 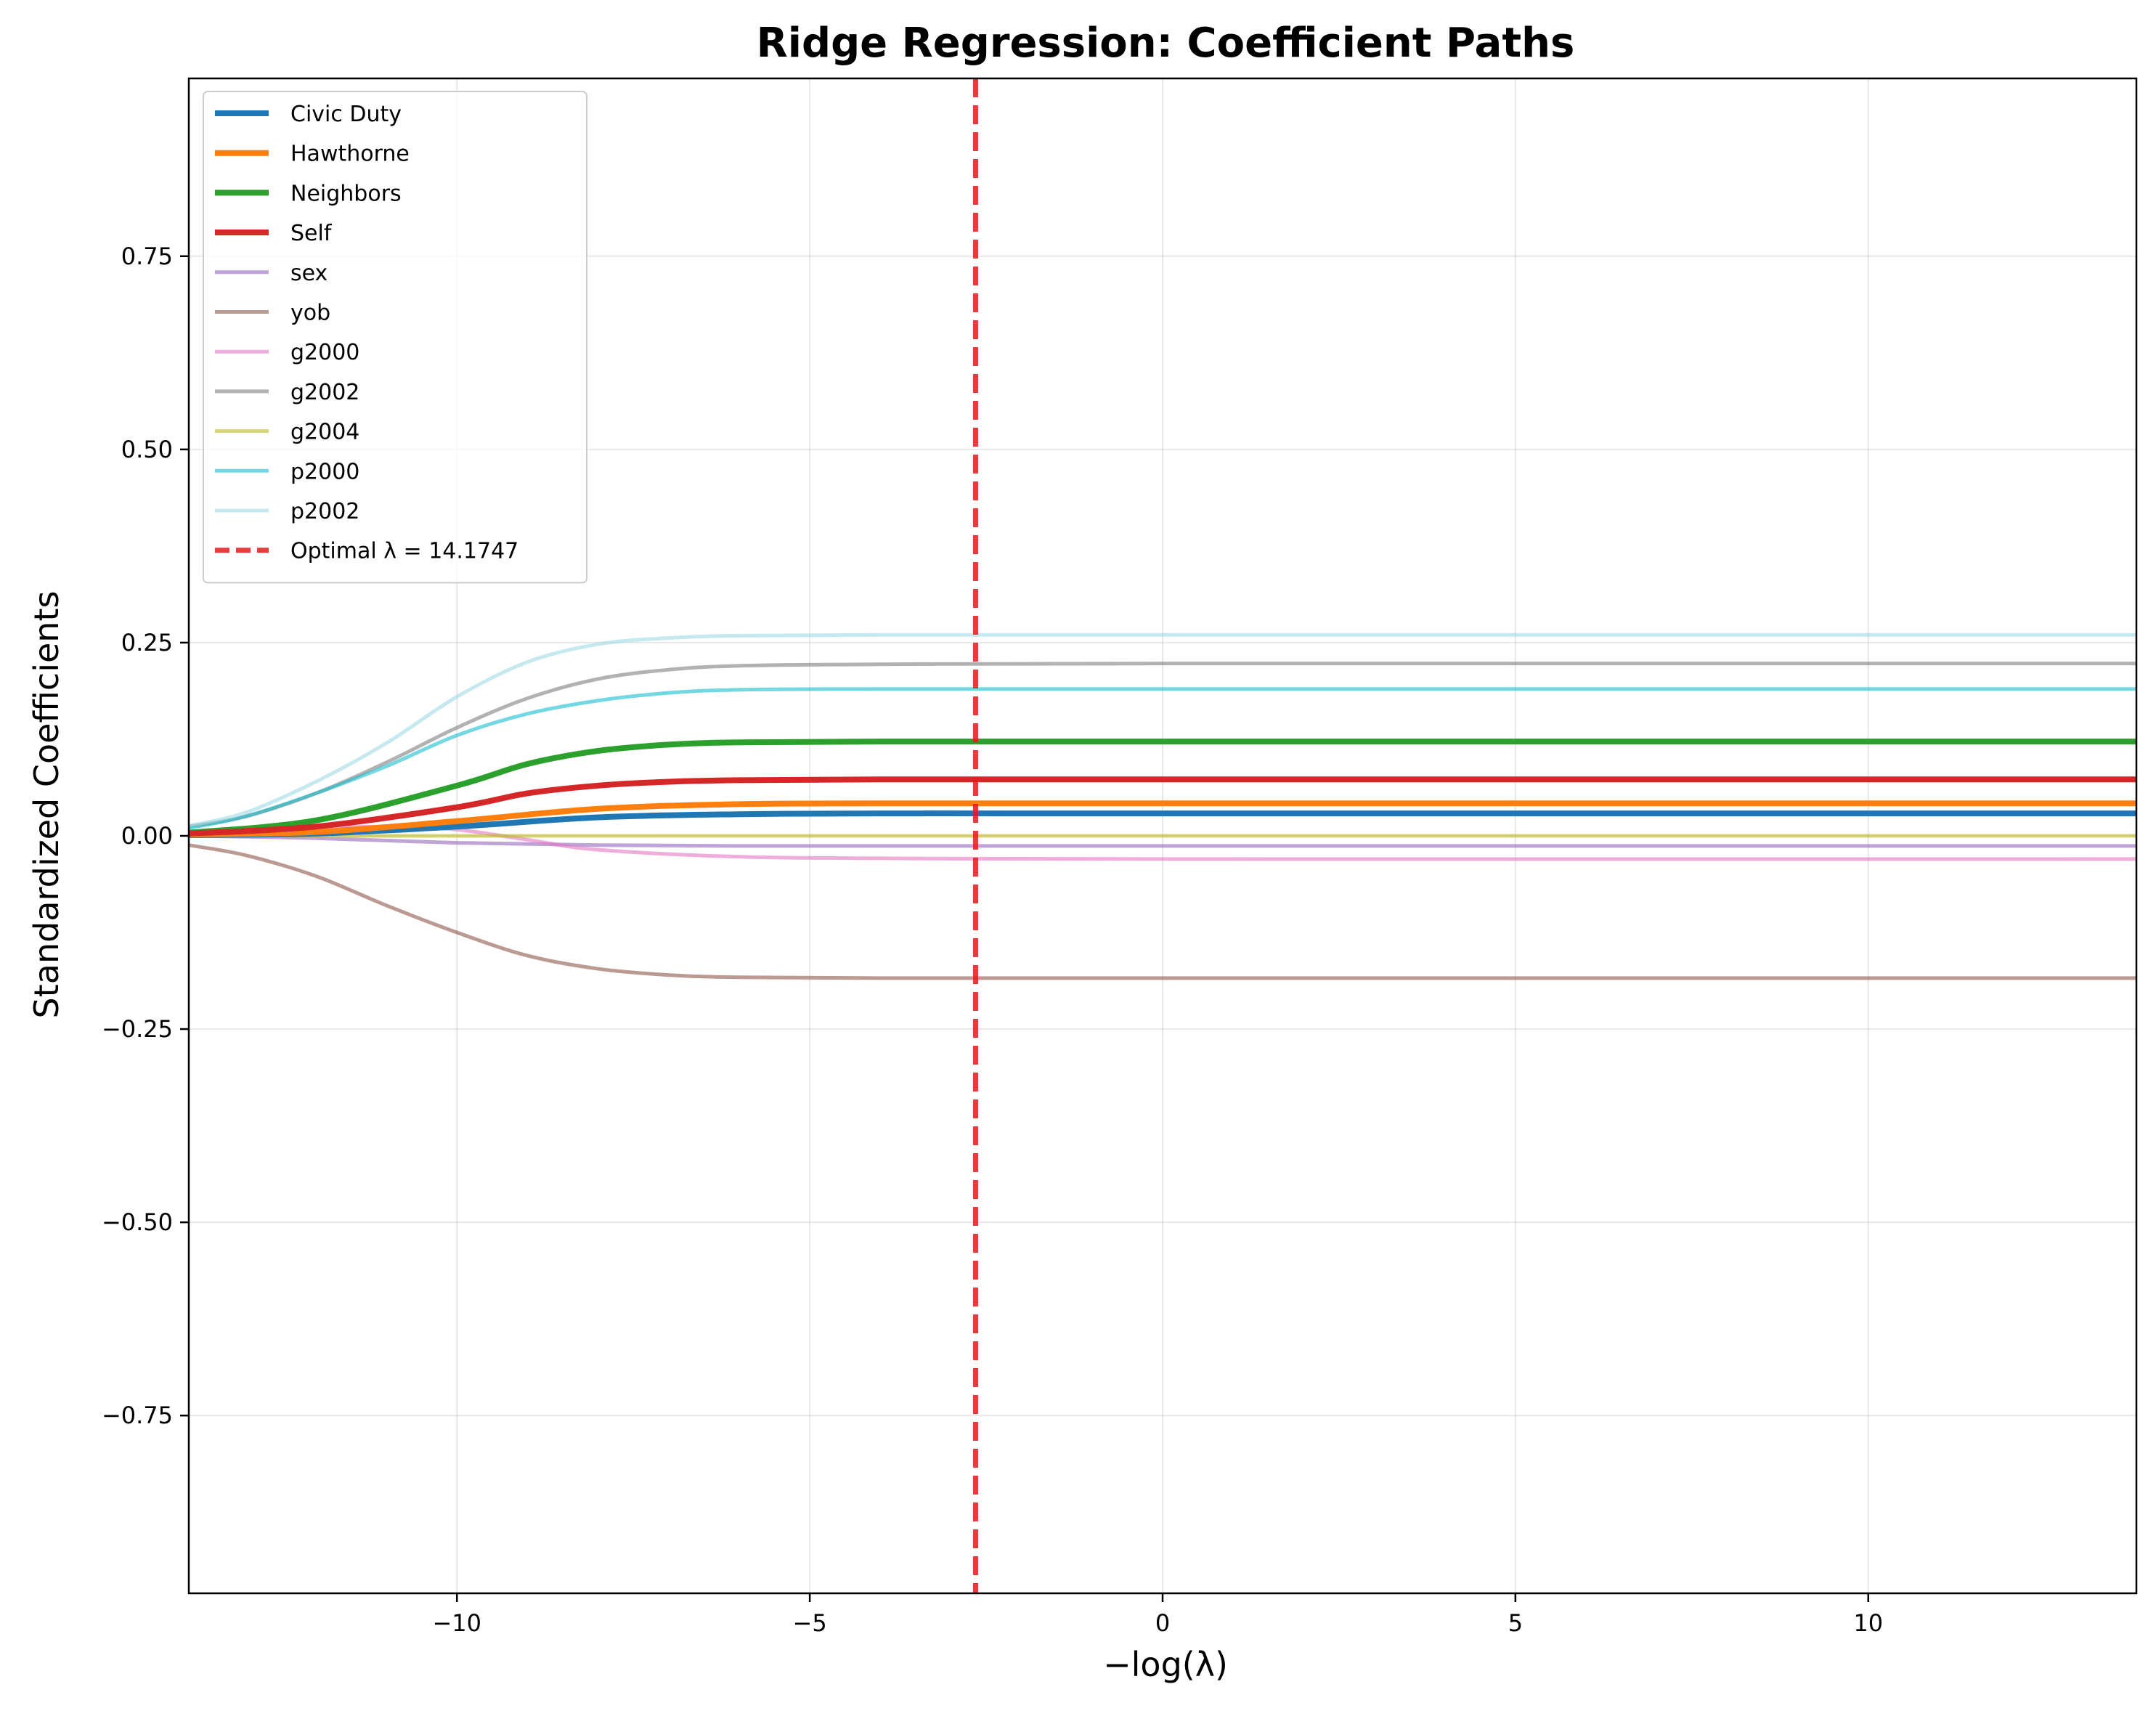 What do you see at coordinates (1162, 911) in the screenshot?
I see `series-line-yob` at bounding box center [1162, 911].